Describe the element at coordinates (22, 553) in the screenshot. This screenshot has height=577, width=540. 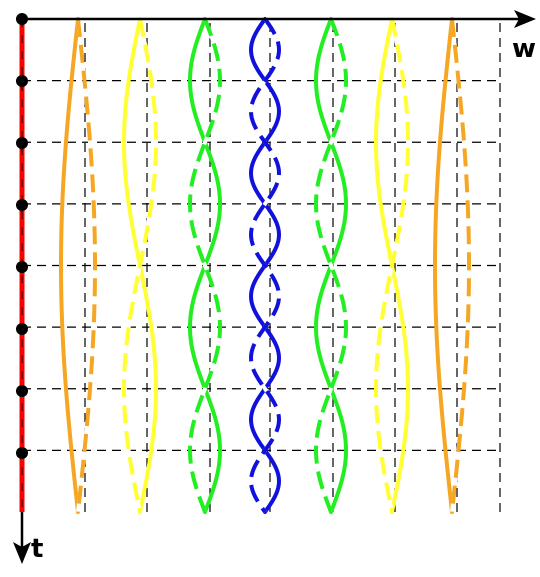
I see `t-axis-arrowhead` at that location.